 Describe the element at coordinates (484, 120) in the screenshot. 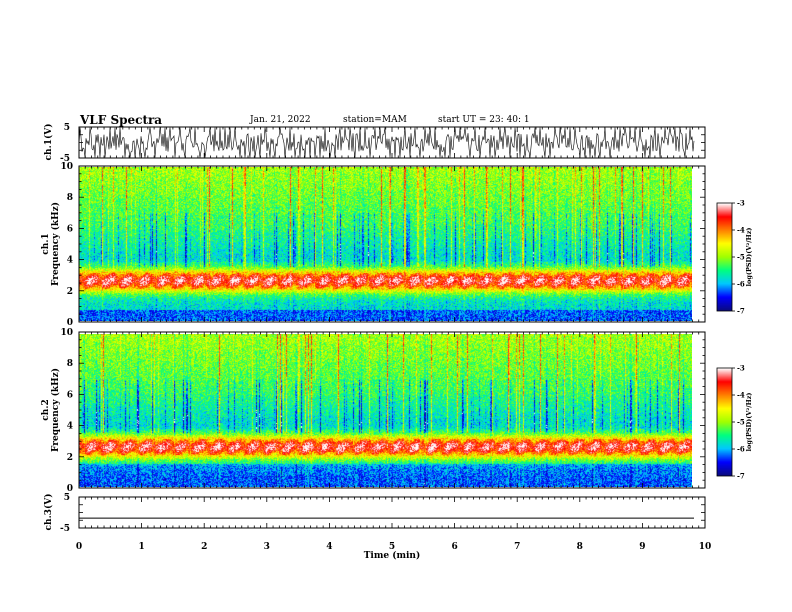

I see `header-start-time: start UT = 23: 40: 1` at that location.